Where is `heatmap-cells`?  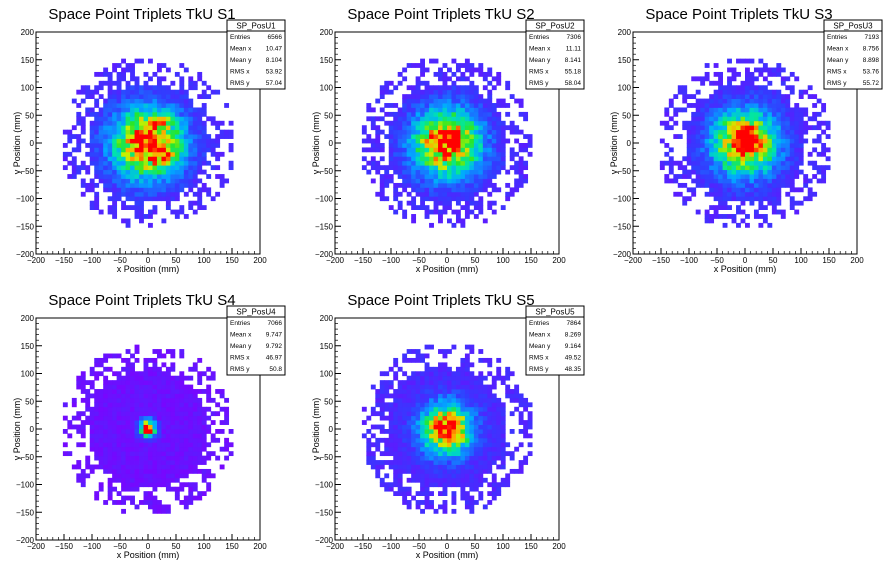 heatmap-cells is located at coordinates (447, 143).